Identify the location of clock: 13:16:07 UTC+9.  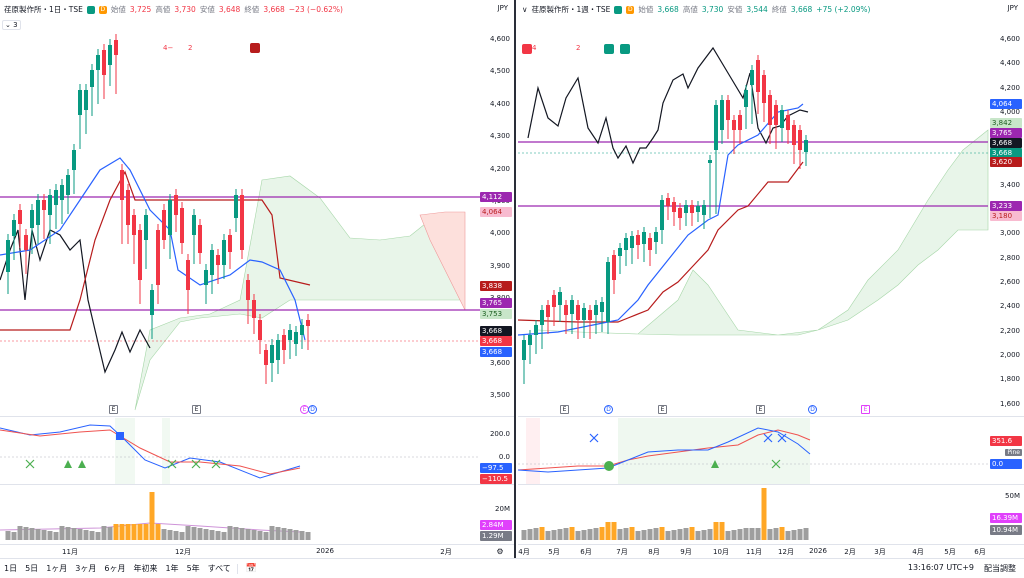
(940, 567).